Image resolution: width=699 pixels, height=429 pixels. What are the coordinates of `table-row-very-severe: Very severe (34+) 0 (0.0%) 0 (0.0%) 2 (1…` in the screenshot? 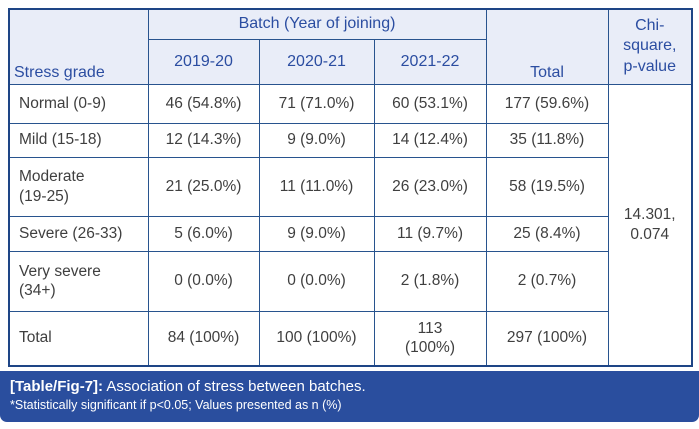 It's located at (350, 281).